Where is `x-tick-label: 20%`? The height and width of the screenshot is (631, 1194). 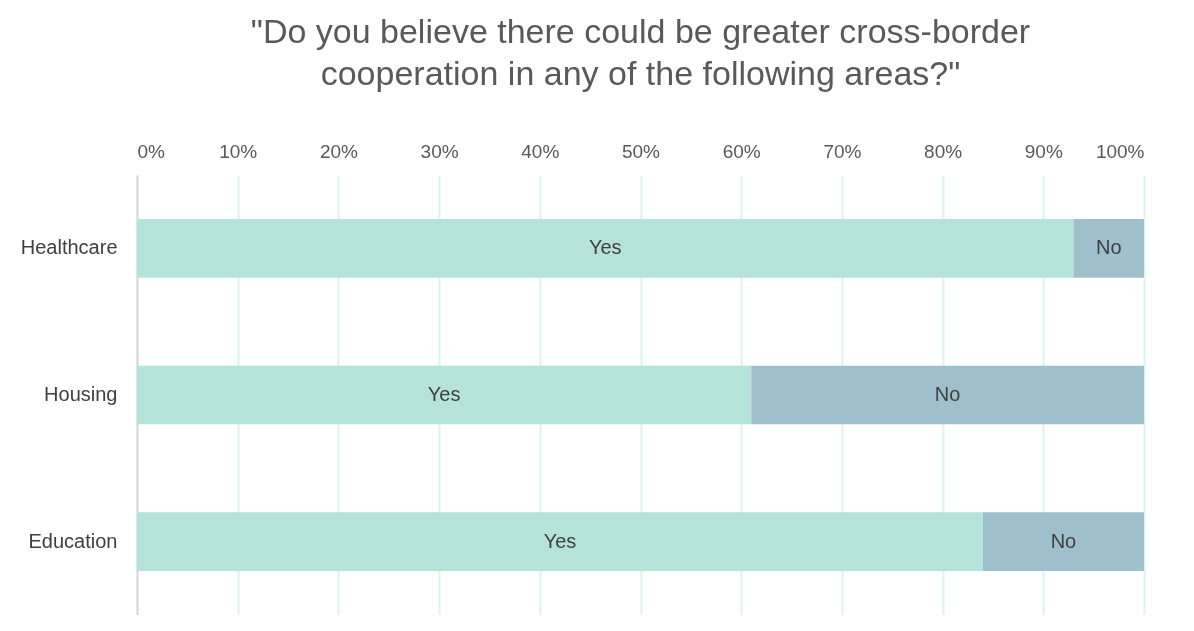 x-tick-label: 20% is located at coordinates (339, 151).